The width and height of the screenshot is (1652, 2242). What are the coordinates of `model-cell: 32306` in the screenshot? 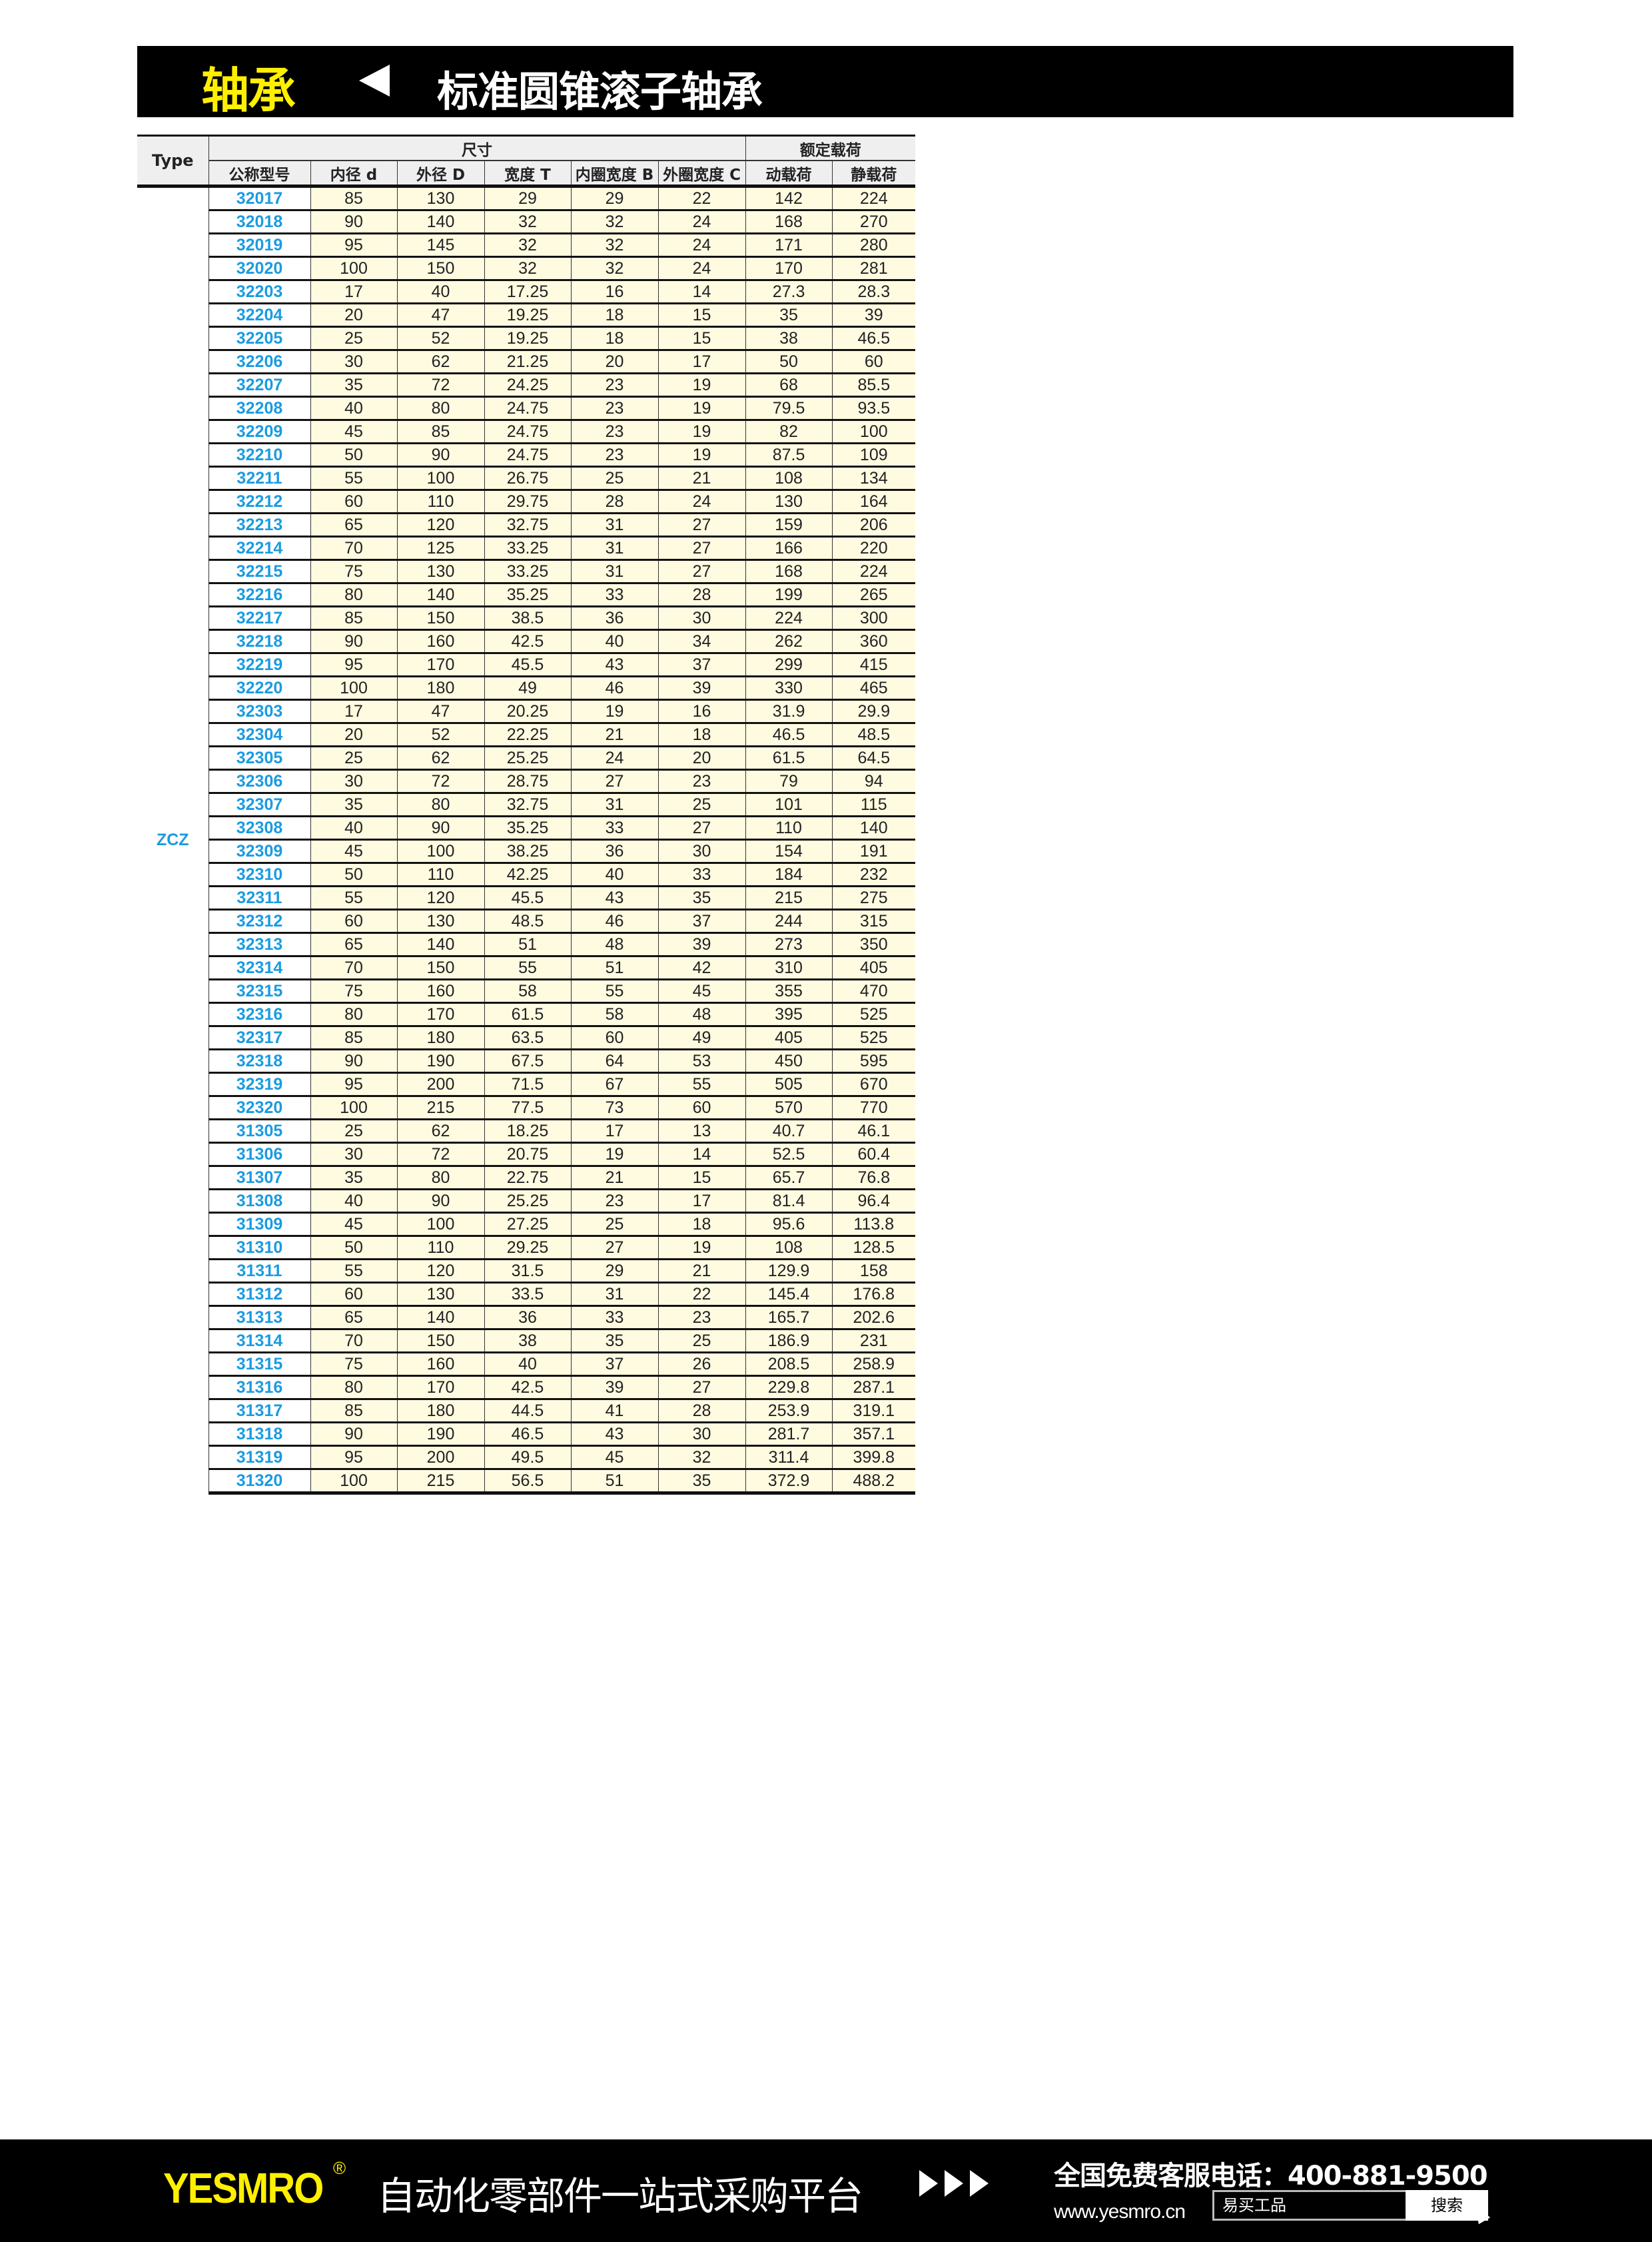 It's located at (259, 781).